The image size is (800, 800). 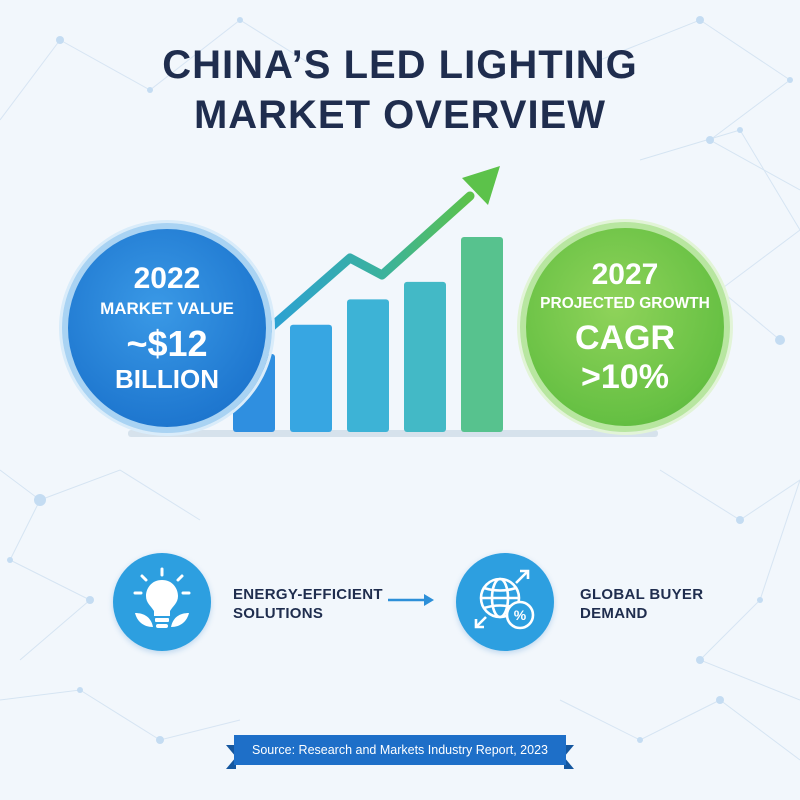 What do you see at coordinates (400, 115) in the screenshot?
I see `title-line-2: MARKET OVERVIEW` at bounding box center [400, 115].